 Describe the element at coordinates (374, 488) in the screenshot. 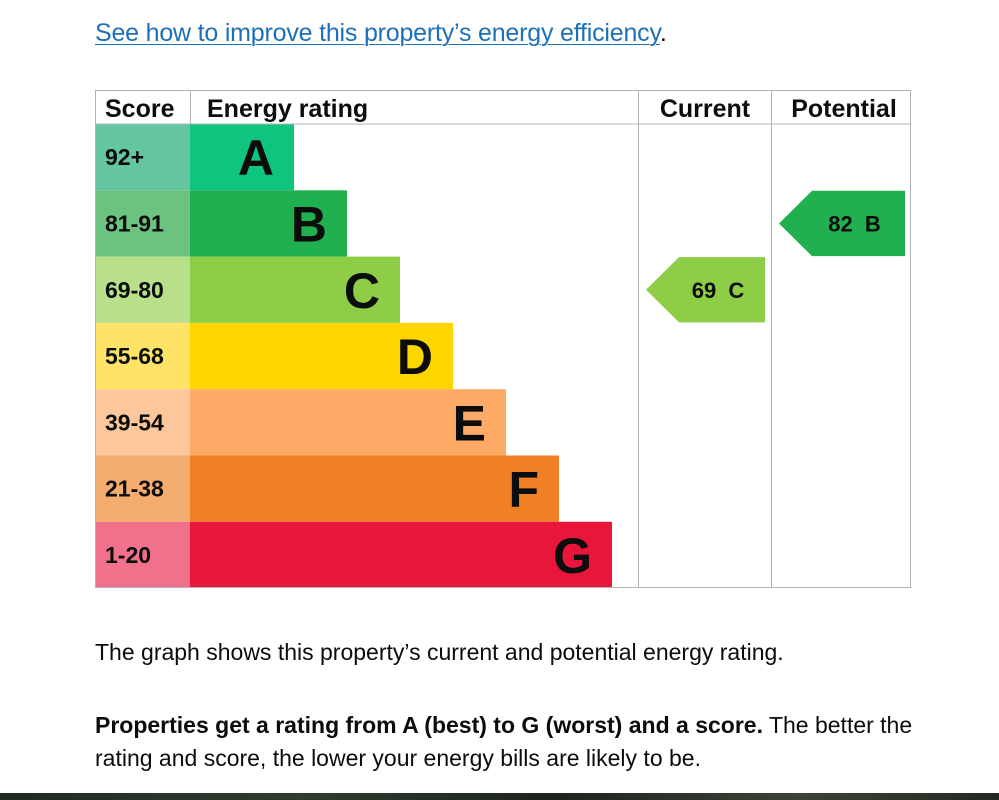

I see `band-bar-f` at that location.